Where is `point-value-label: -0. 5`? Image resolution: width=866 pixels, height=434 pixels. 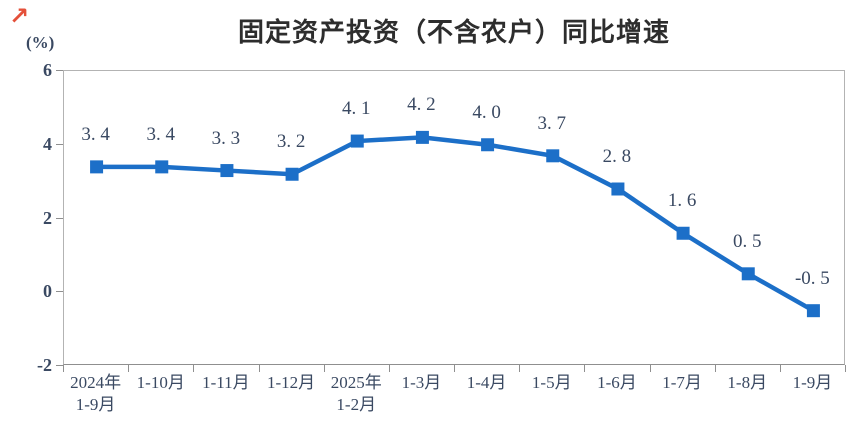
point-value-label: -0. 5 is located at coordinates (812, 278).